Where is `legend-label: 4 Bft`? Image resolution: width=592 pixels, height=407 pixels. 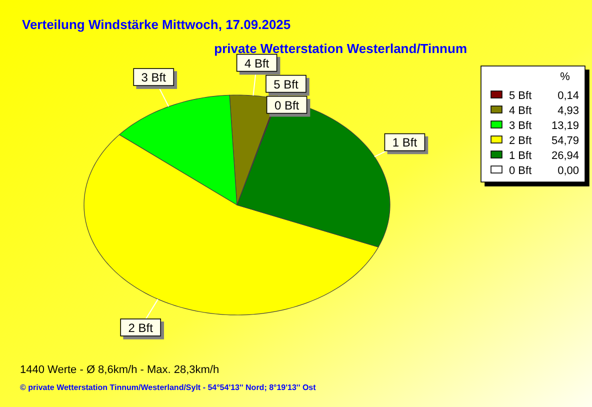
legend-label: 4 Bft is located at coordinates (520, 111).